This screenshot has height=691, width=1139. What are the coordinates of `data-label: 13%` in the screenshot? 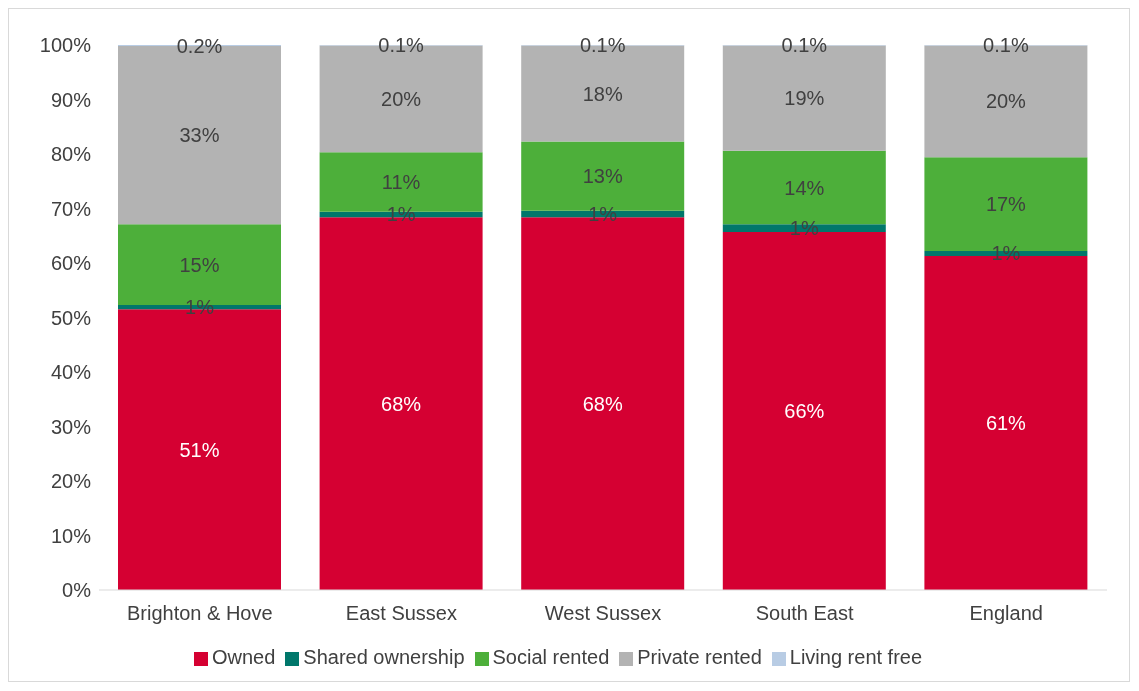 It's located at (602, 176).